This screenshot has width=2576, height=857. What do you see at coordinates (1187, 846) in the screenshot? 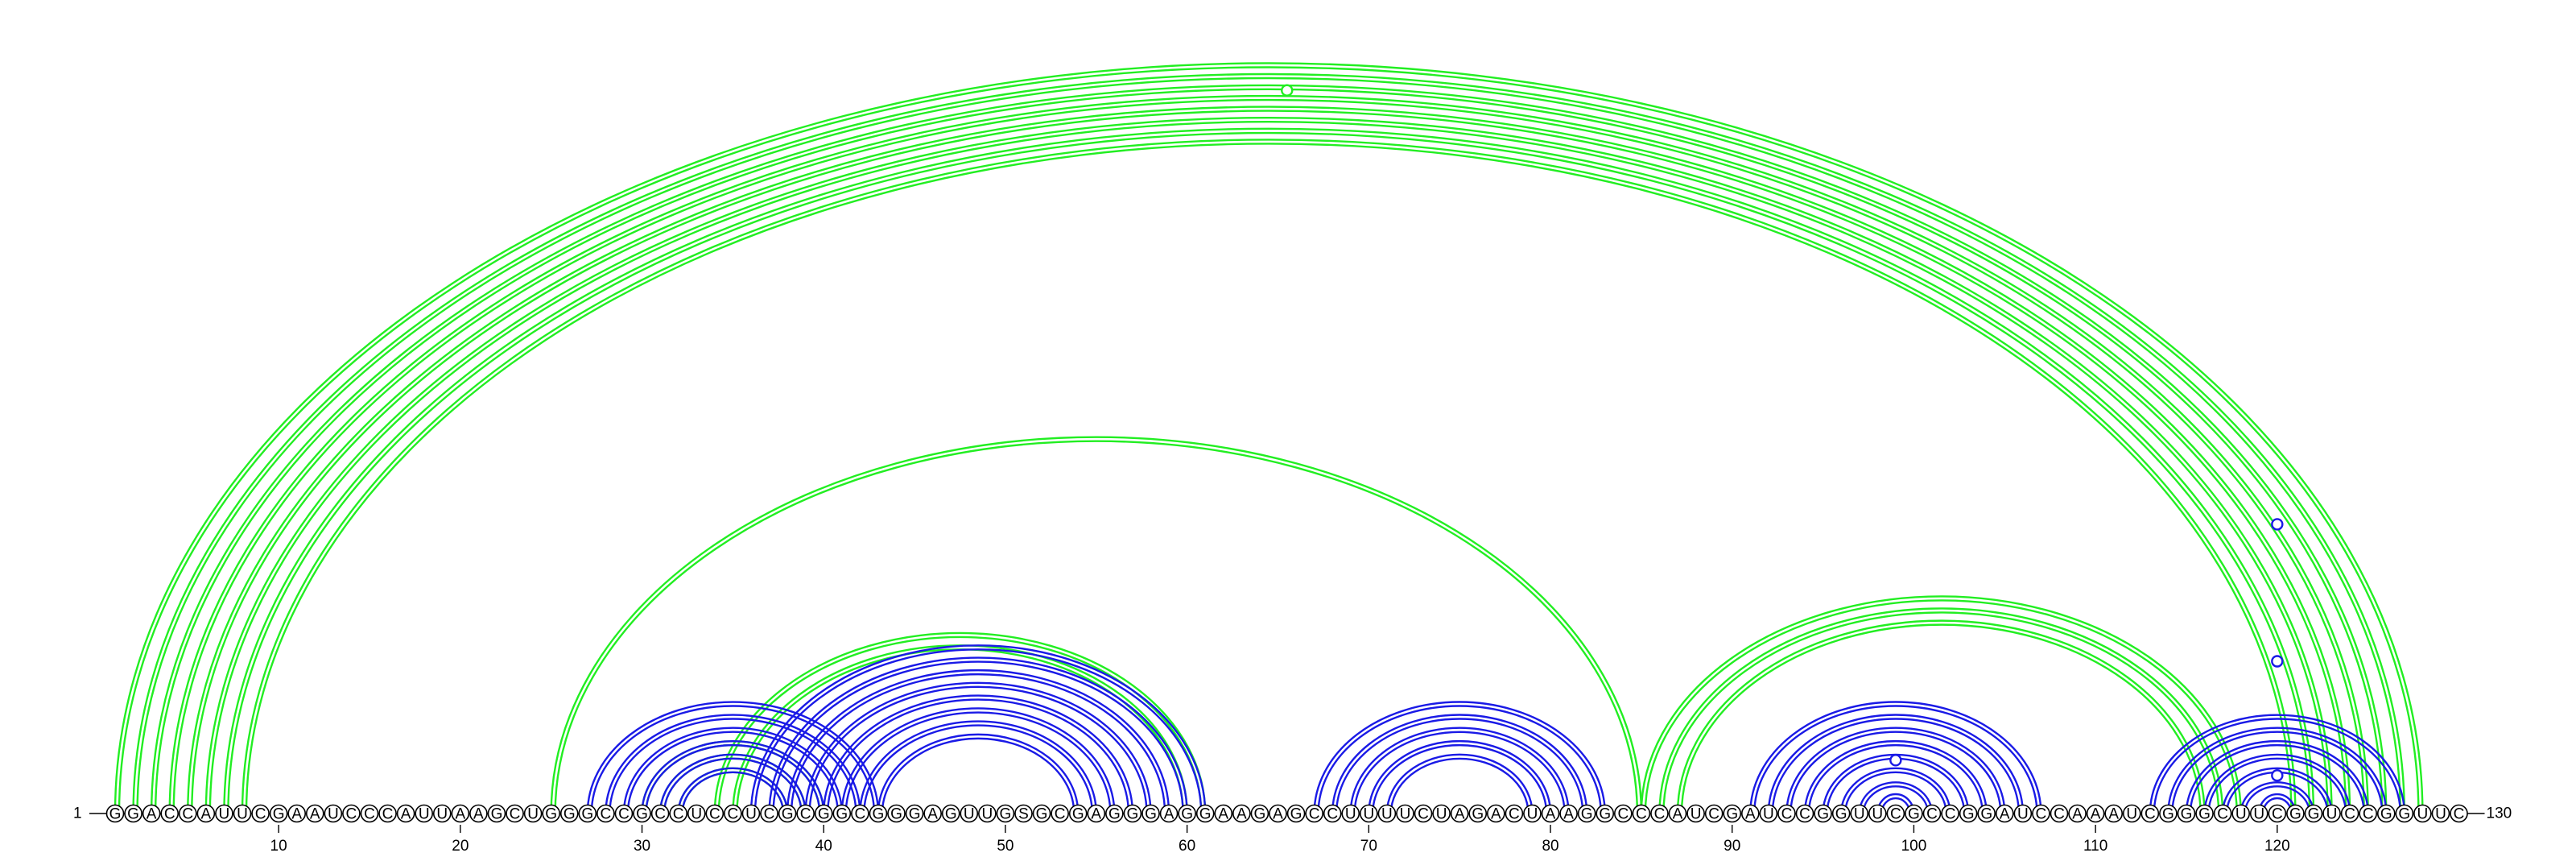
I see `position-tick-label: 60` at bounding box center [1187, 846].